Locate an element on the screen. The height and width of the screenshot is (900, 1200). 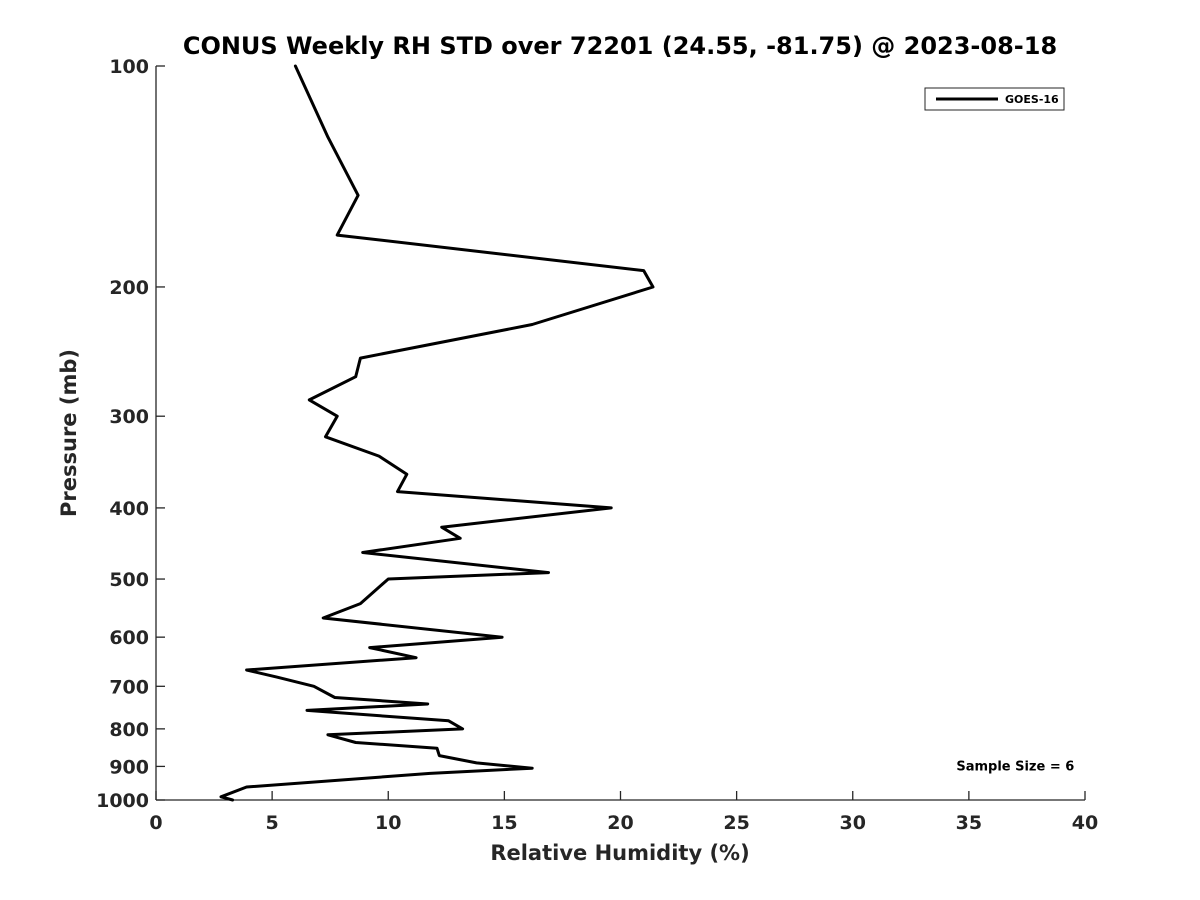
y-axis-ticks: 100 200 300 400 500 600 700 800 900 1000 is located at coordinates (130, 434).